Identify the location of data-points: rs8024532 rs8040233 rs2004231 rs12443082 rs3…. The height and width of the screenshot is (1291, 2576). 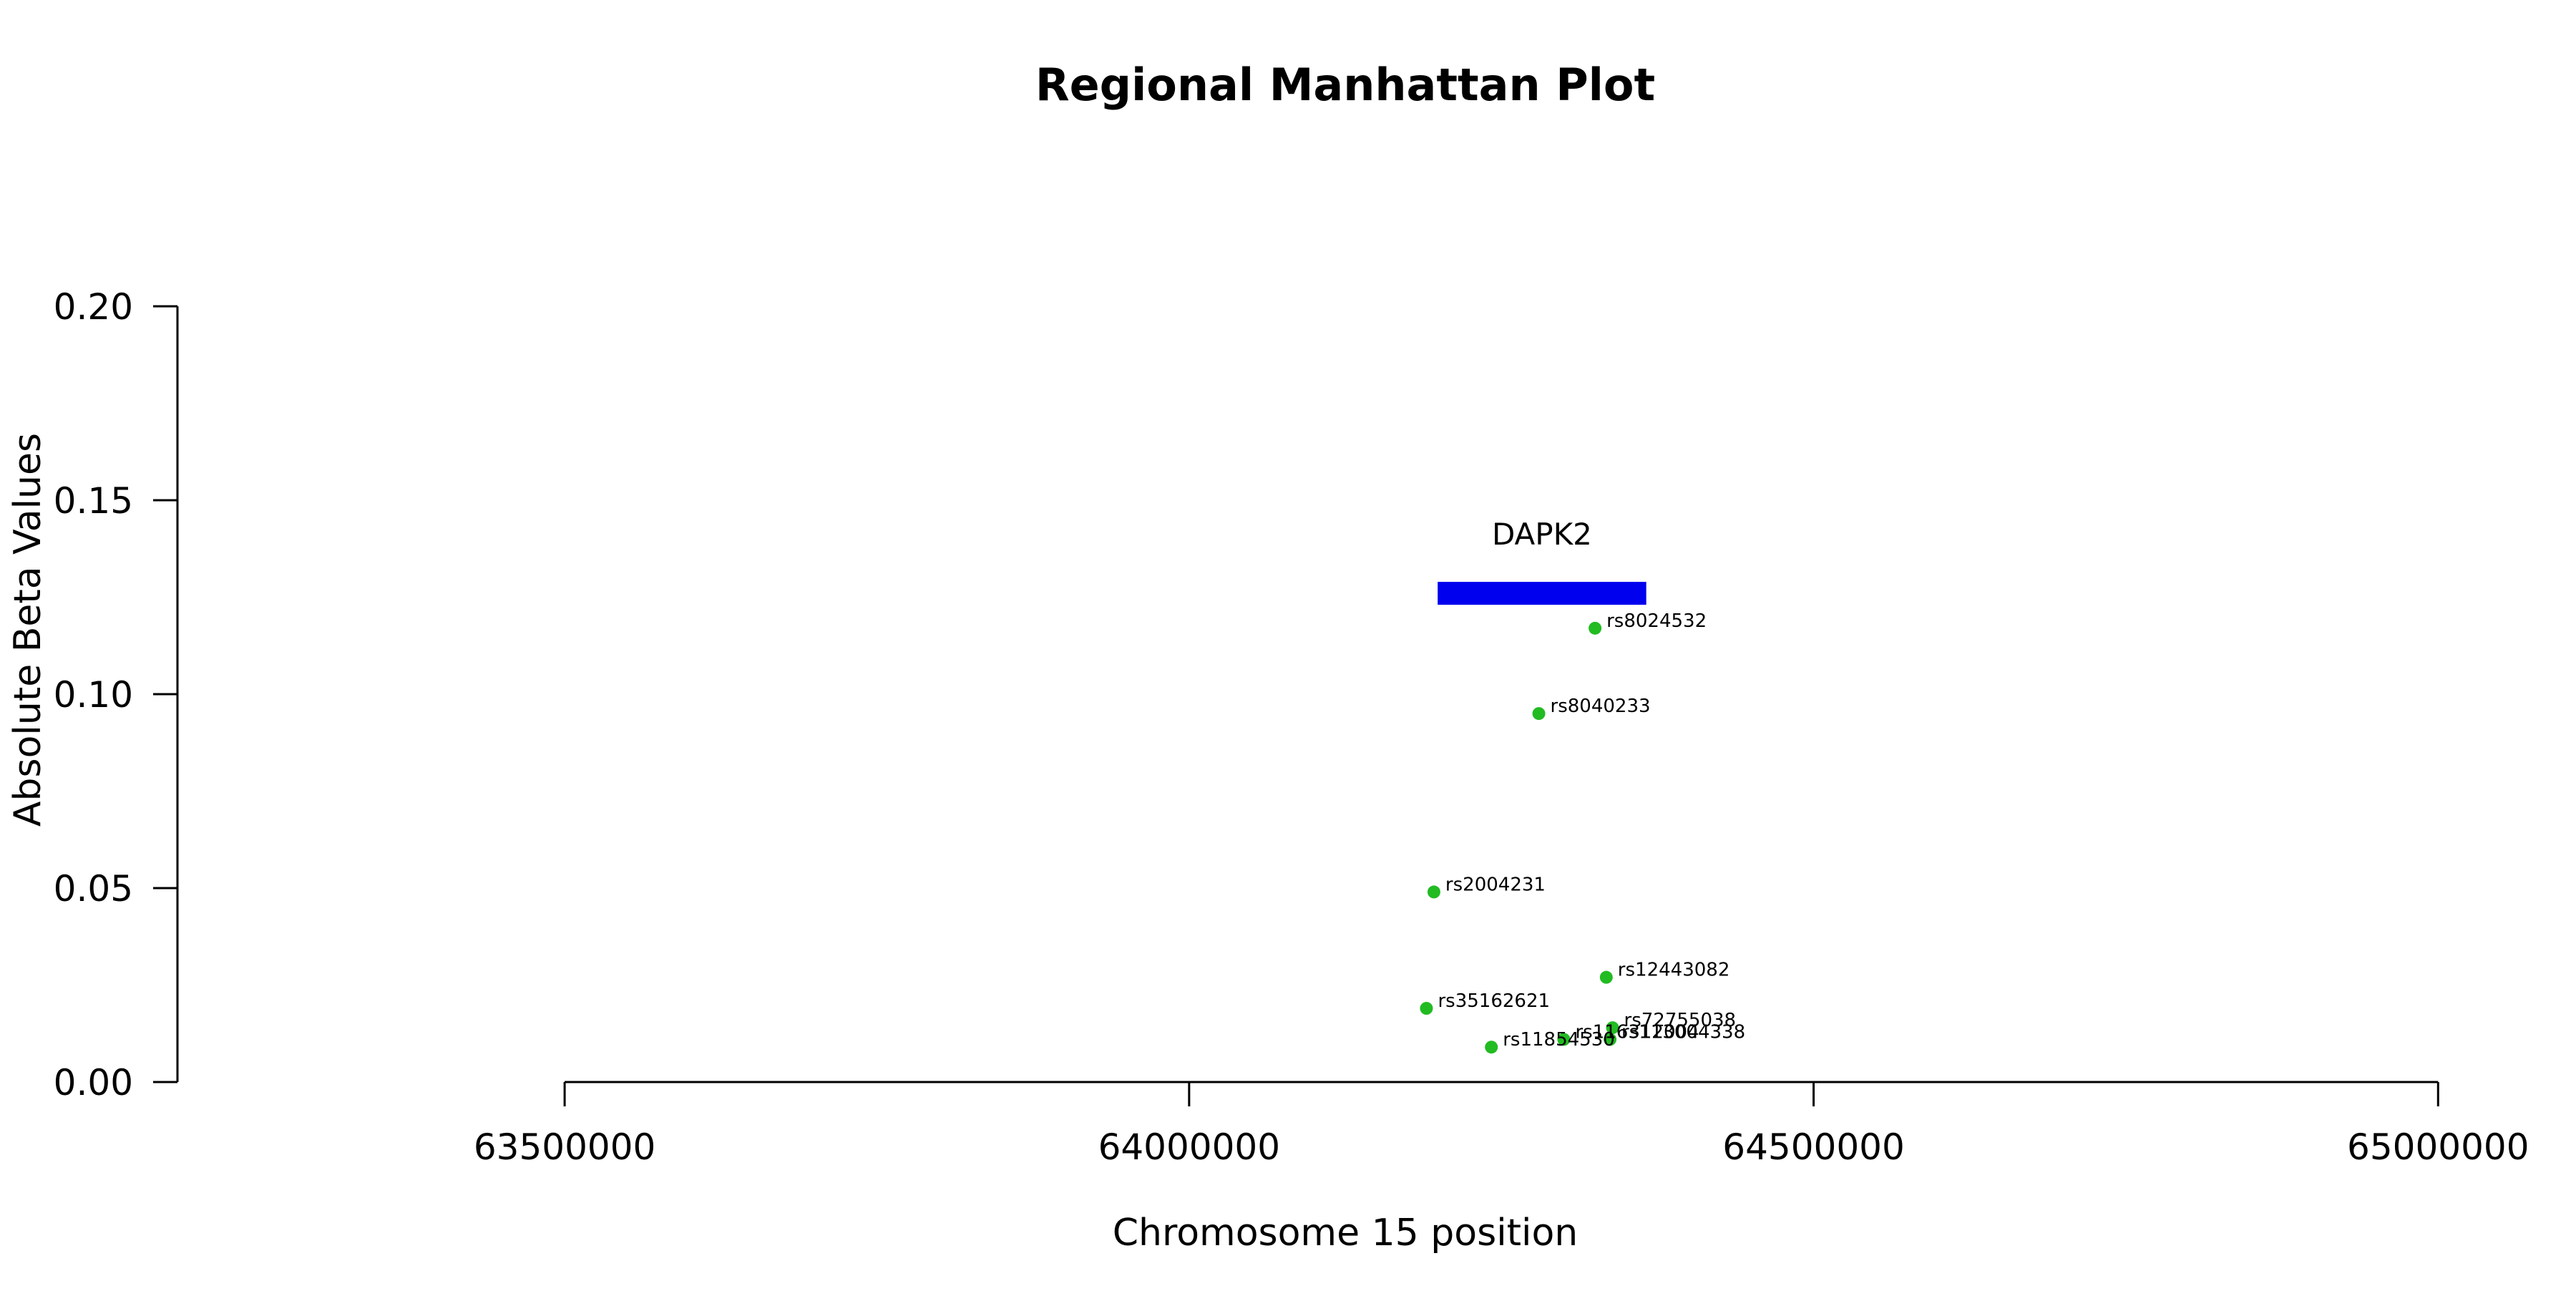
(1582, 832).